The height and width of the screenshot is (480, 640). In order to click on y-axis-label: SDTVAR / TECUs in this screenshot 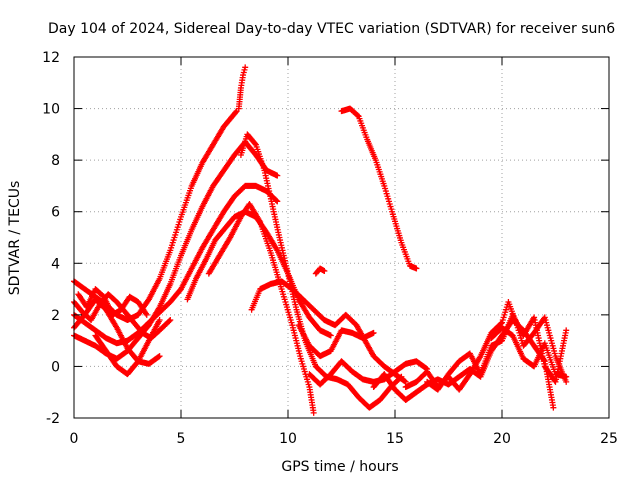, I will do `click(15, 238)`.